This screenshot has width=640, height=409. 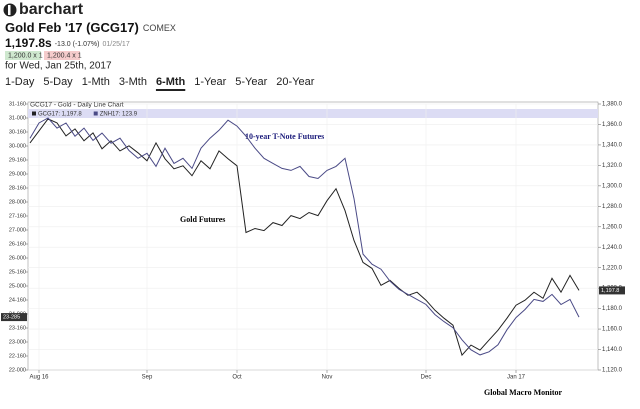 What do you see at coordinates (612, 309) in the screenshot?
I see `y2-tick-label: 1,180.0` at bounding box center [612, 309].